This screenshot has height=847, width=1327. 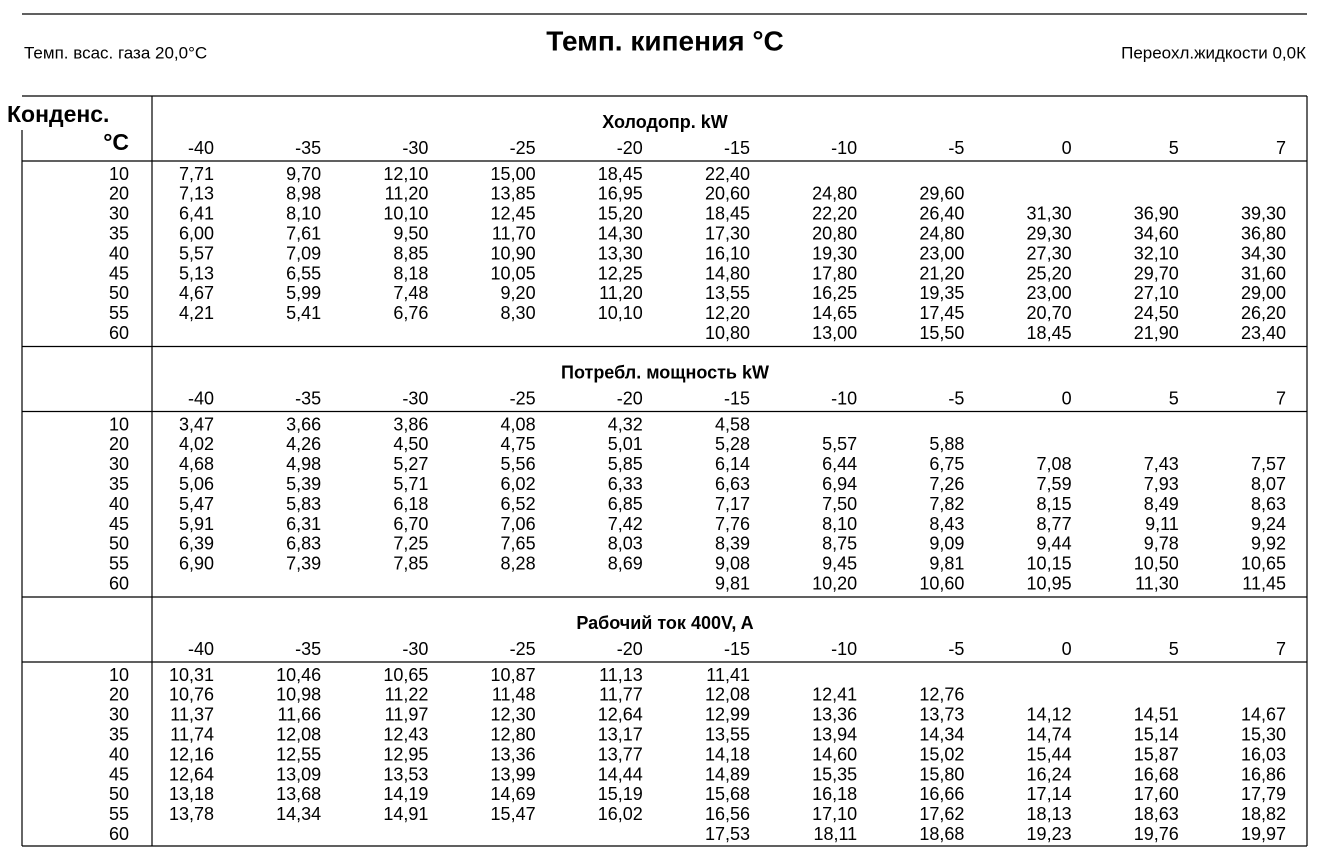 I want to click on cell-value: 14,44, so click(x=620, y=774).